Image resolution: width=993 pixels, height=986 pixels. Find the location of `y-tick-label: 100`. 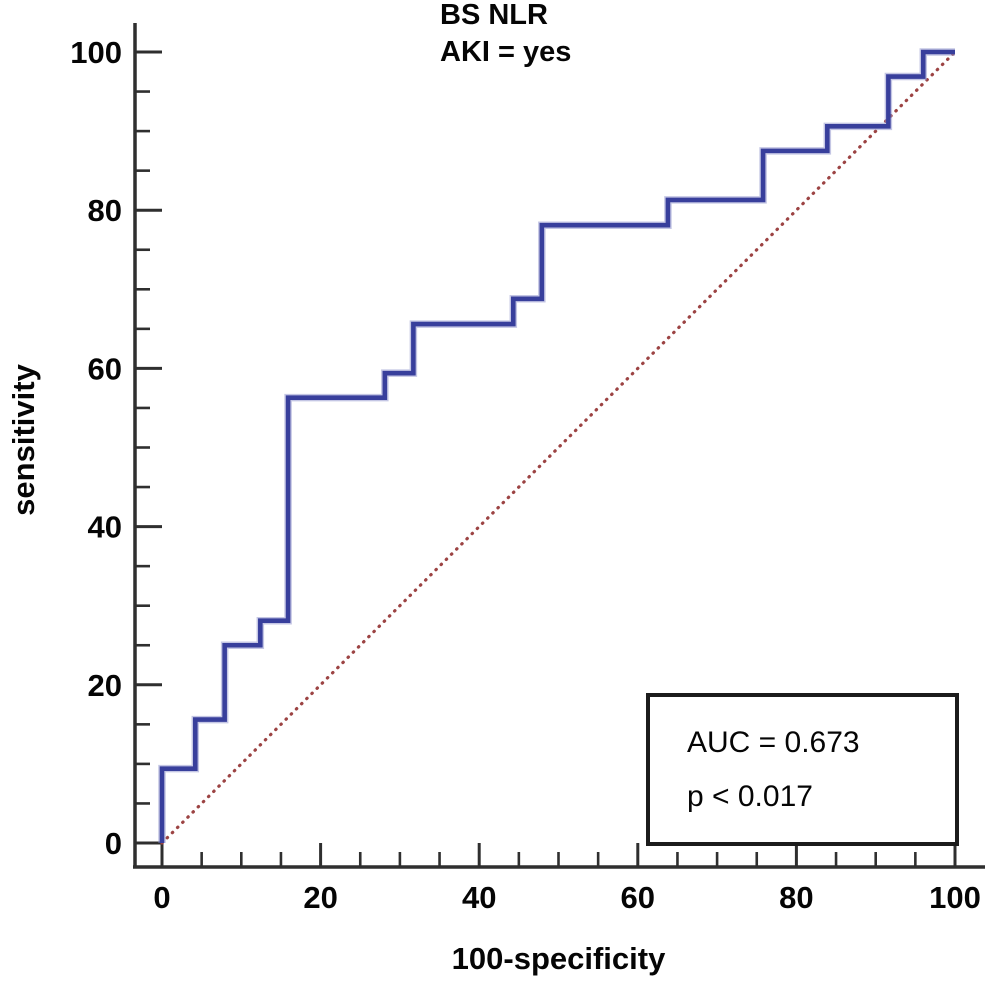

y-tick-label: 100 is located at coordinates (96, 52).